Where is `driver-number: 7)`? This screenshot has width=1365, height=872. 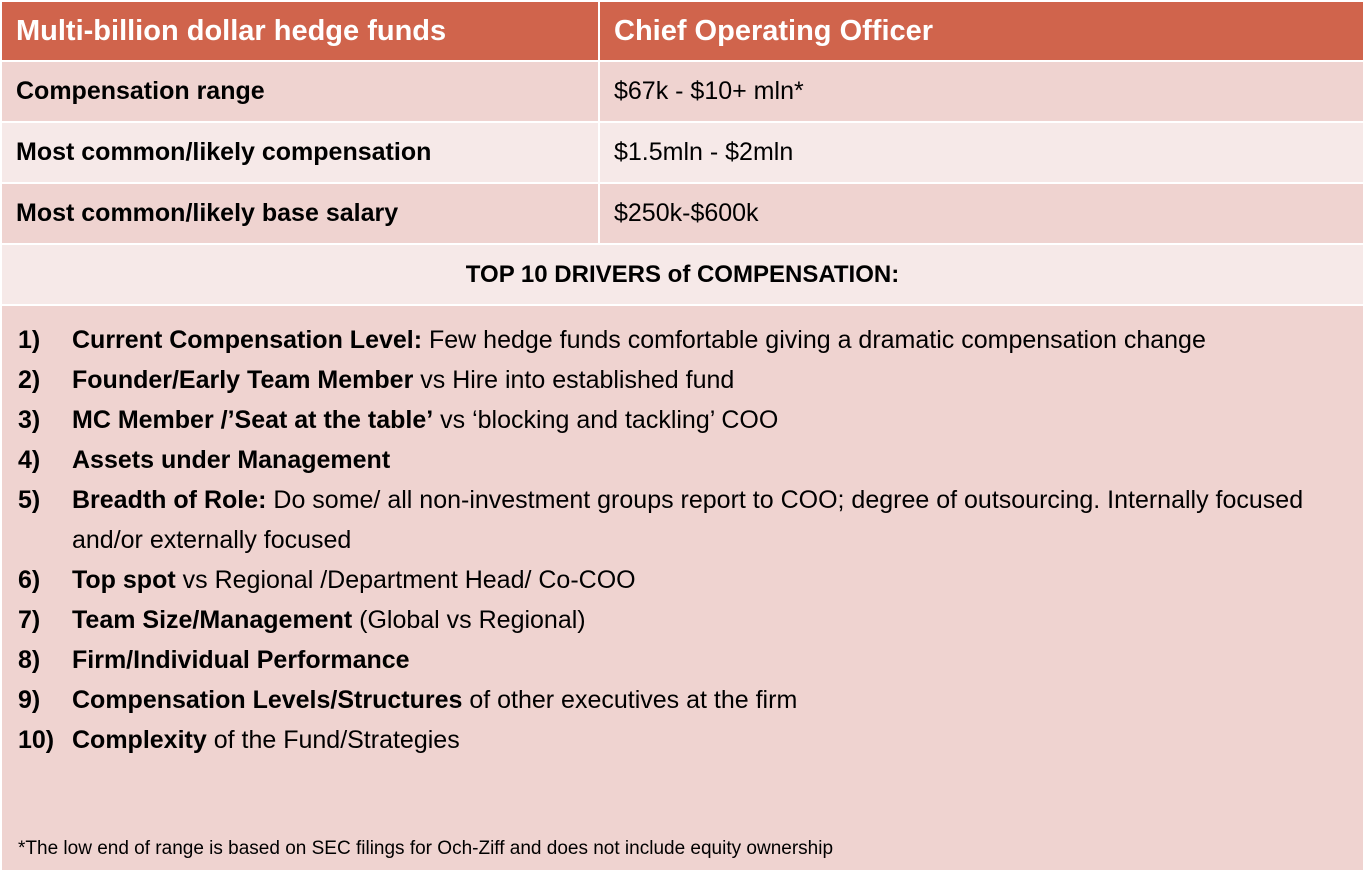 driver-number: 7) is located at coordinates (29, 620).